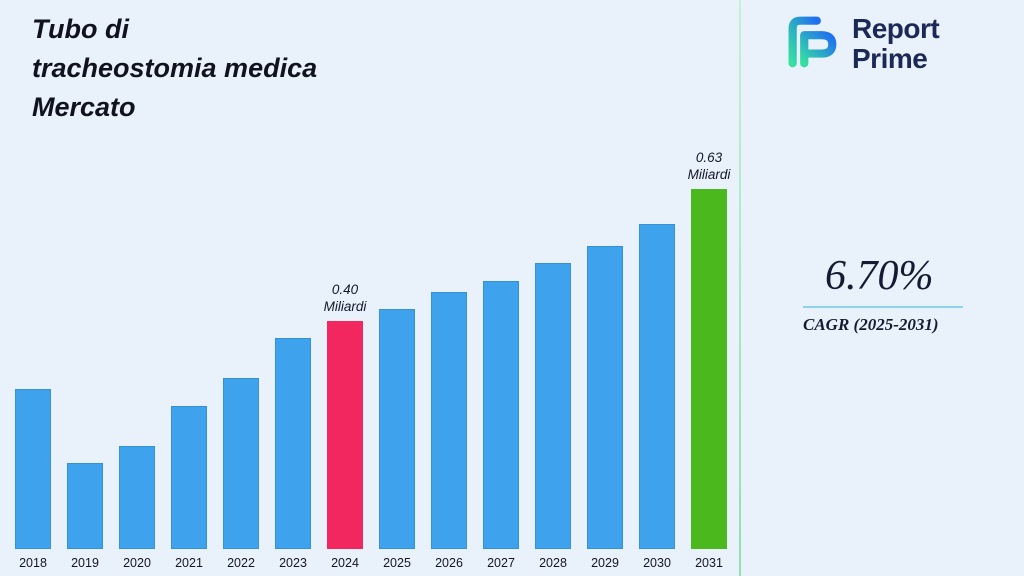  I want to click on bar-column-2031: 0.63 Miliardi 2031, so click(709, 359).